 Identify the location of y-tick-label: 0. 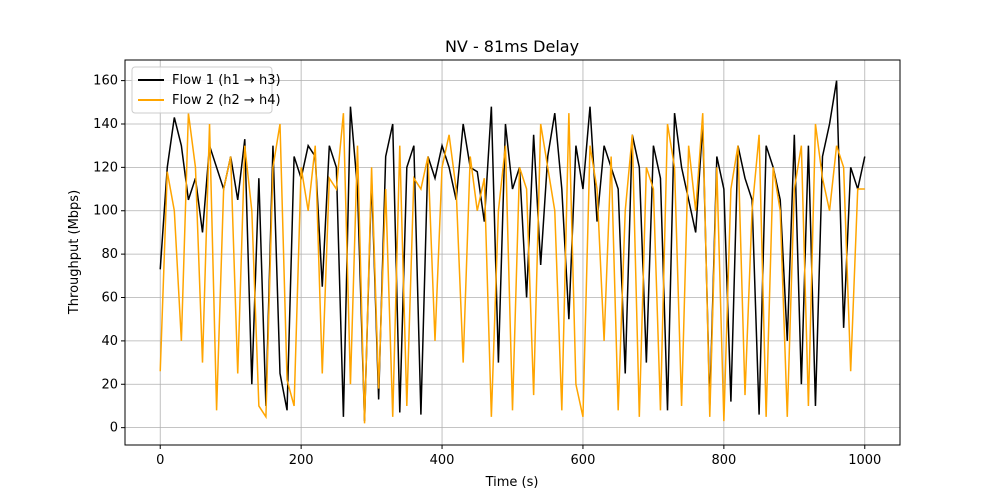
(114, 428).